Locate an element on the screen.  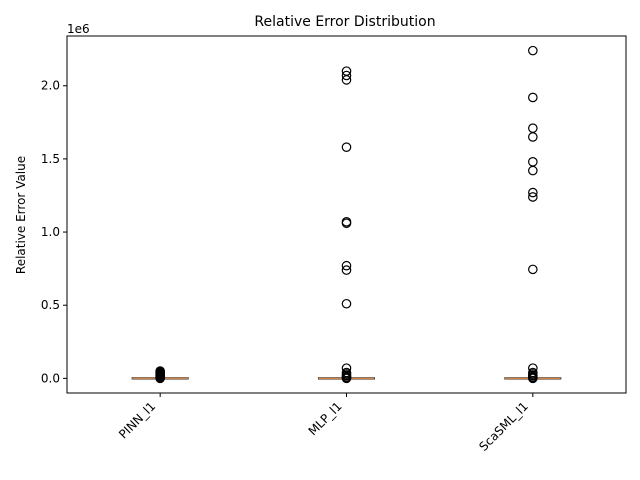
y-tick-label: 0.0 is located at coordinates (50, 378).